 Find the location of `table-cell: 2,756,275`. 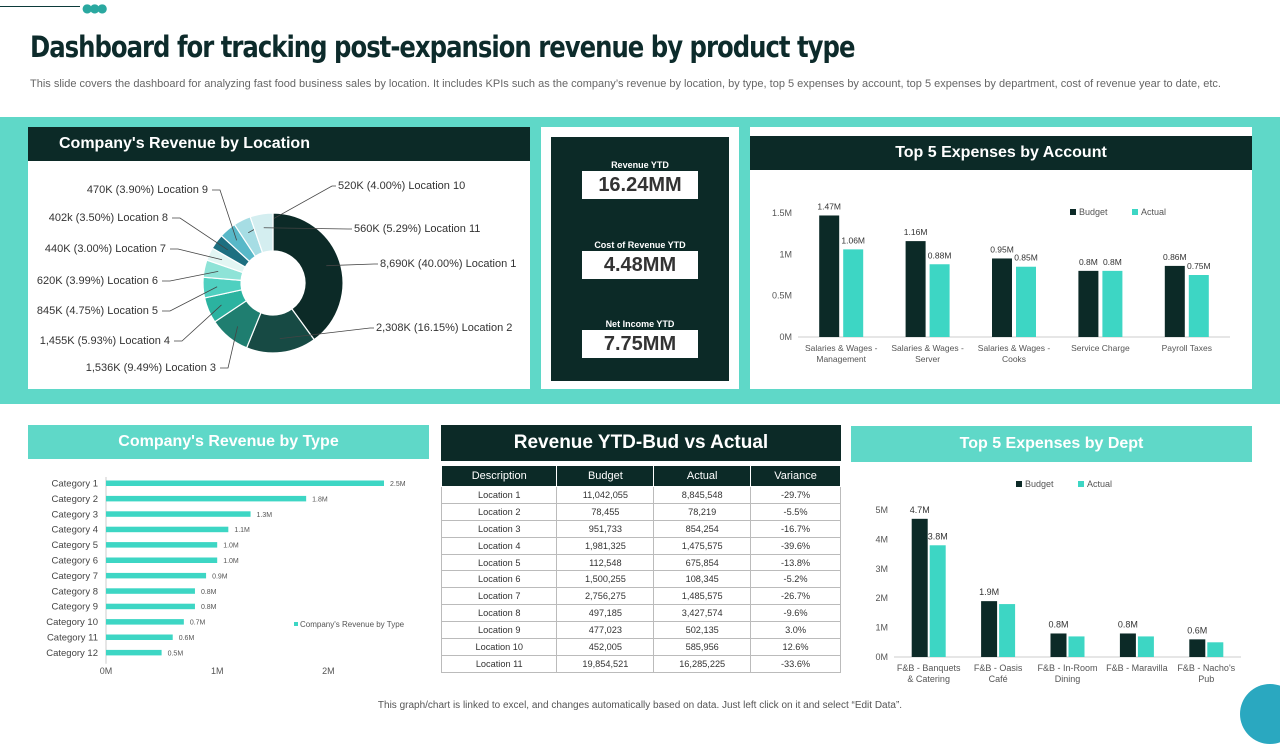

table-cell: 2,756,275 is located at coordinates (605, 596).